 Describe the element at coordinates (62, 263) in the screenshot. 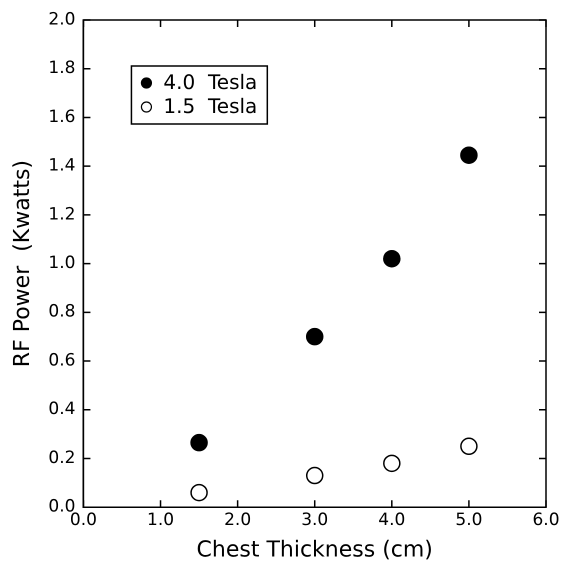

I see `y-tick-label: 1.0` at that location.